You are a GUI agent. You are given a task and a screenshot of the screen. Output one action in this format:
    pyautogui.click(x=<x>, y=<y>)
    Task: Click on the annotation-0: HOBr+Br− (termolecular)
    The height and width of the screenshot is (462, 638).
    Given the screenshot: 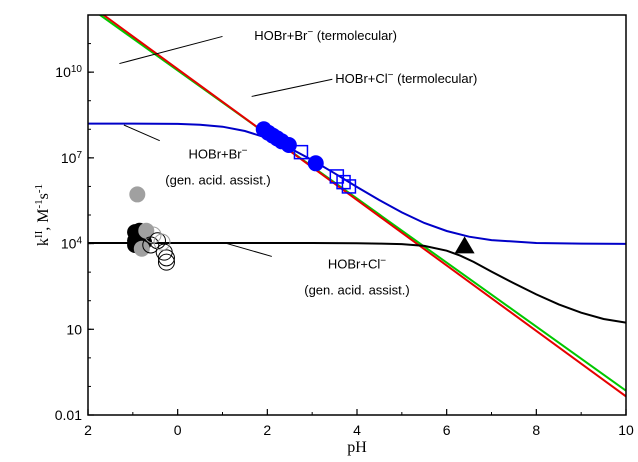 What is the action you would take?
    pyautogui.click(x=325, y=35)
    